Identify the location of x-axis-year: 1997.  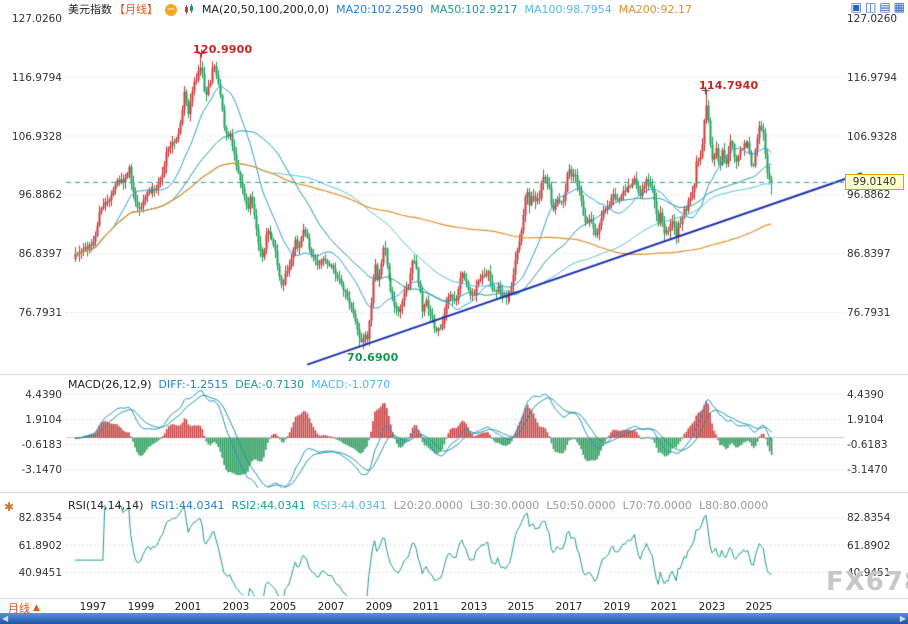
(93, 607).